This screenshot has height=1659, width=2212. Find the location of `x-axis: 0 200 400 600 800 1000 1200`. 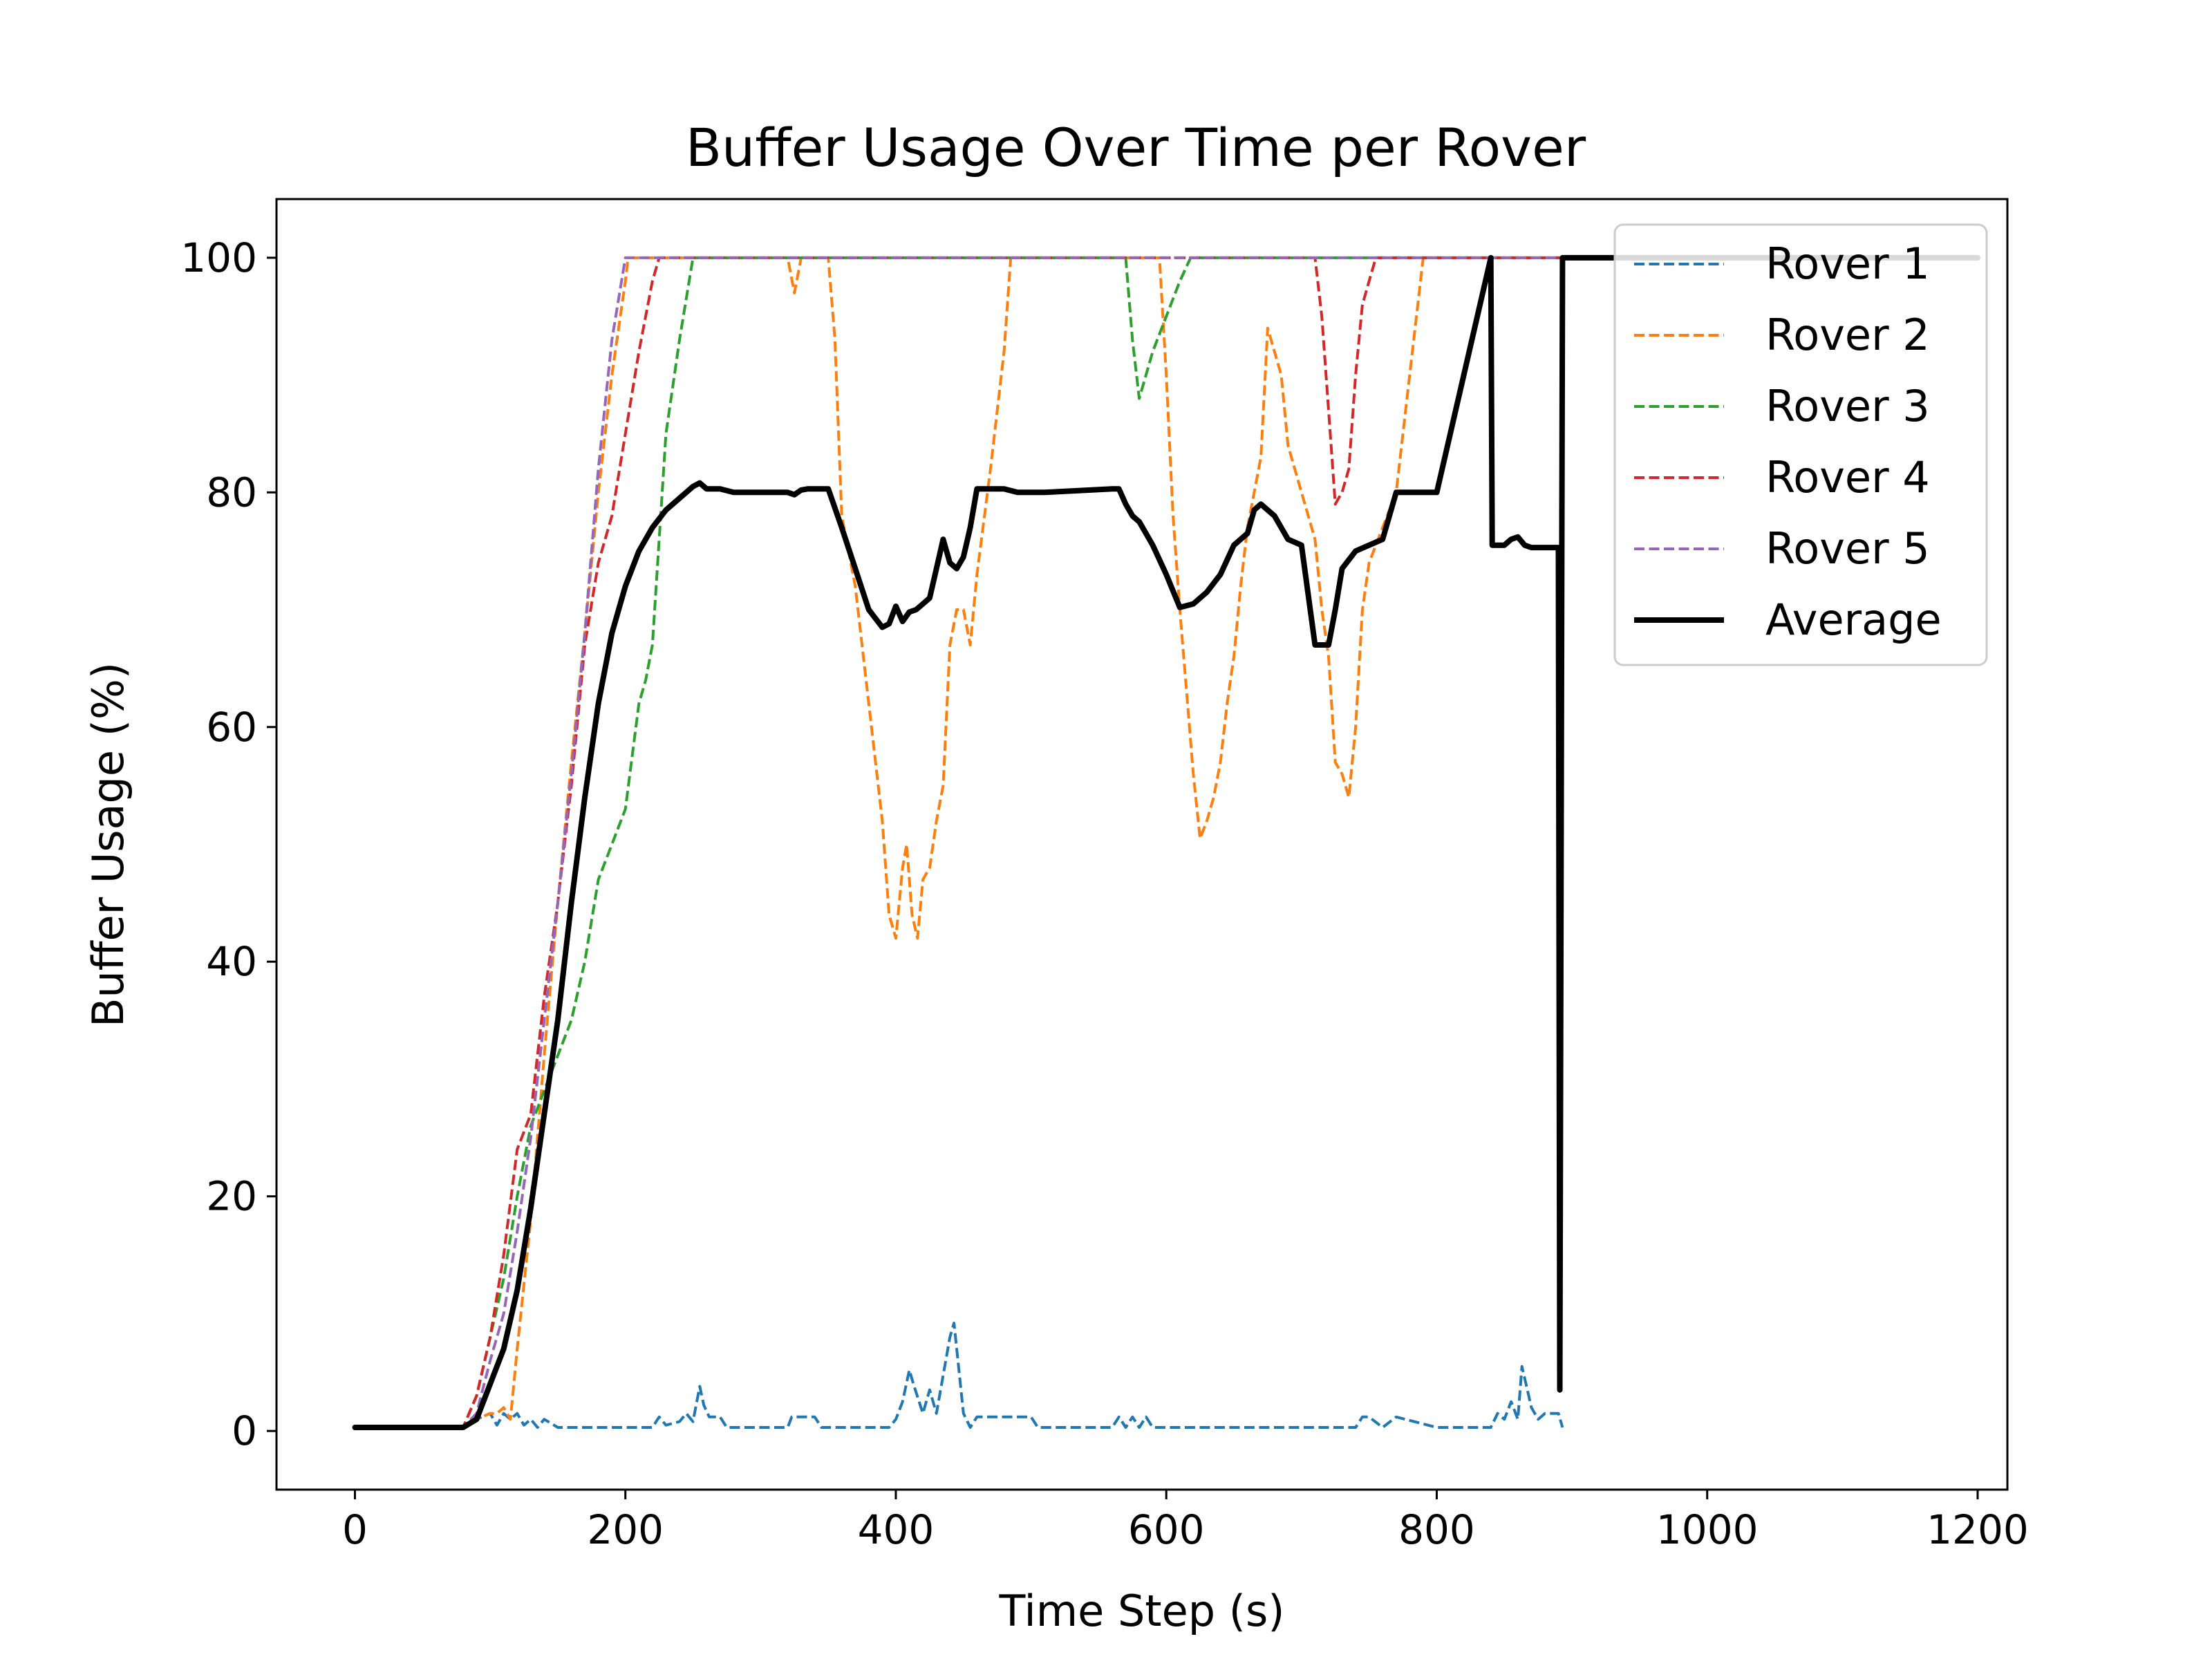

x-axis: 0 200 400 600 800 1000 1200 is located at coordinates (1185, 1521).